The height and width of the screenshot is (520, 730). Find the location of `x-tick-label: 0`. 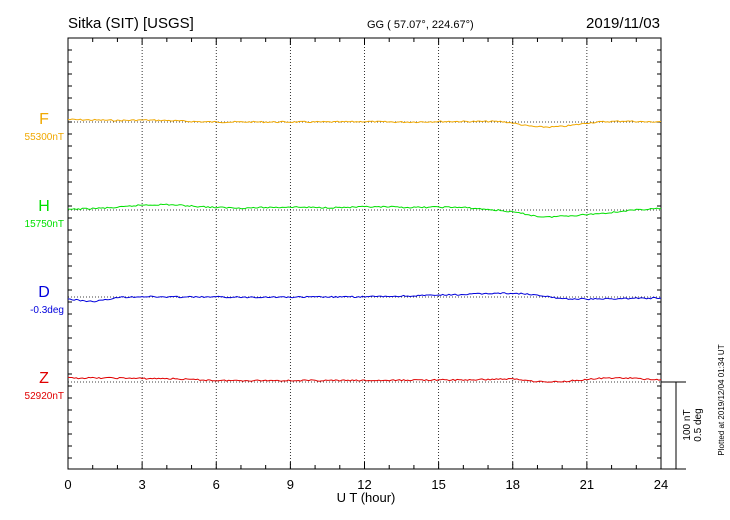

x-tick-label: 0 is located at coordinates (67, 484).